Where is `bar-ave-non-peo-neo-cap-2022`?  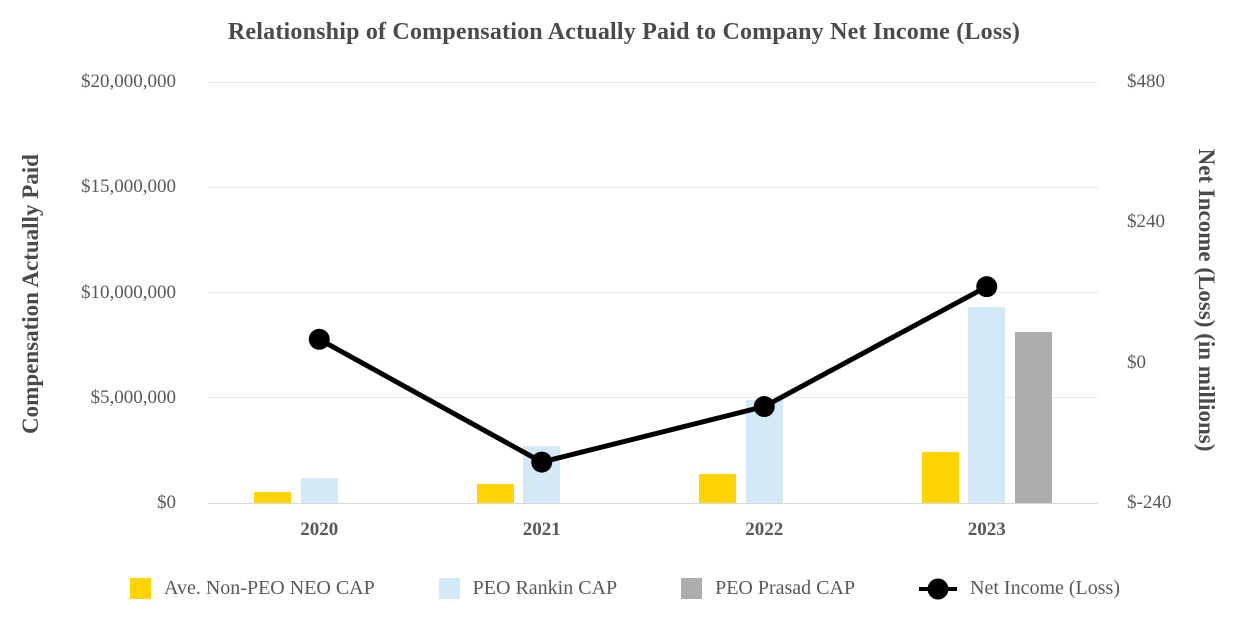 bar-ave-non-peo-neo-cap-2022 is located at coordinates (718, 488).